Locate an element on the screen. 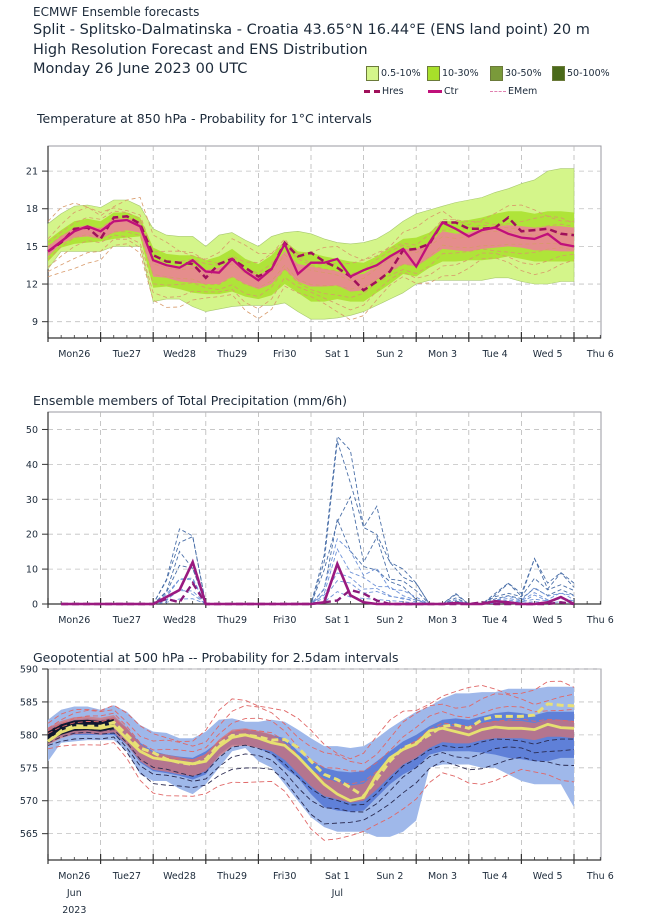  month-label: Jul is located at coordinates (337, 893).